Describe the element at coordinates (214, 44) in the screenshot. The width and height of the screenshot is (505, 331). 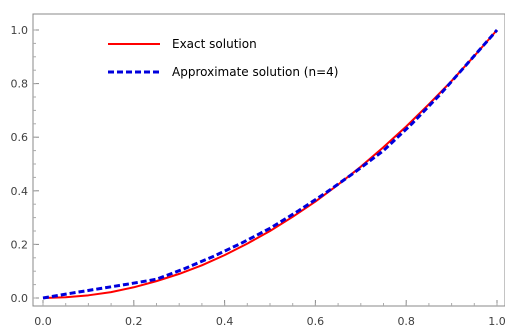
I see `legend-label-exact: Exact solution` at that location.